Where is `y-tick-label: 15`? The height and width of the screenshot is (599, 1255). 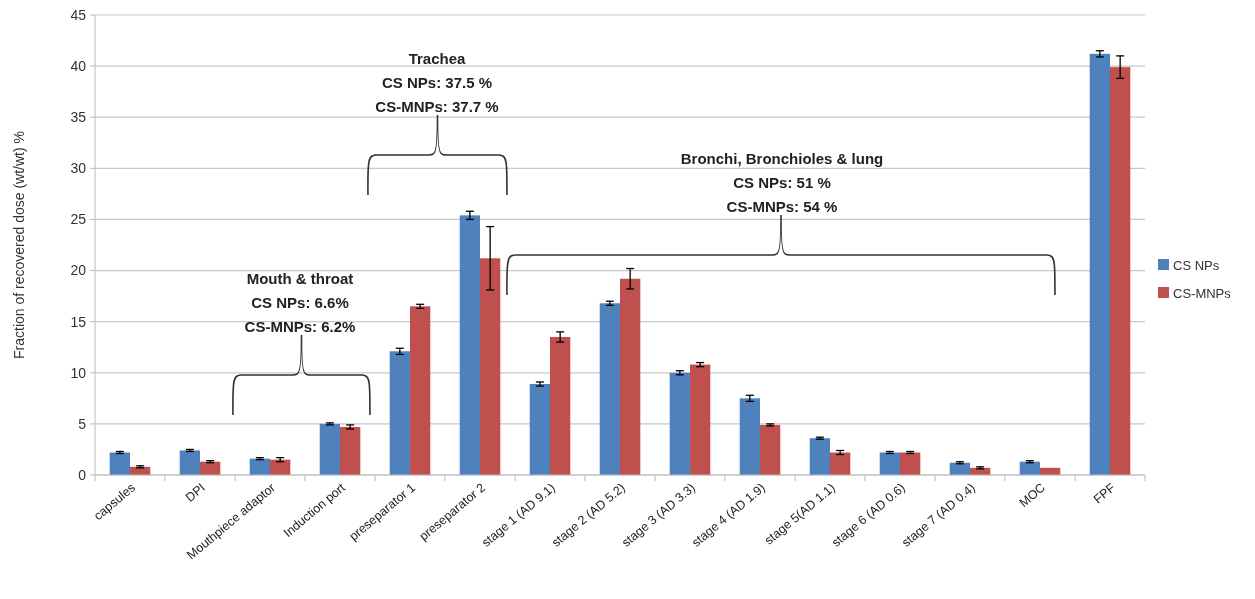 y-tick-label: 15 is located at coordinates (78, 321).